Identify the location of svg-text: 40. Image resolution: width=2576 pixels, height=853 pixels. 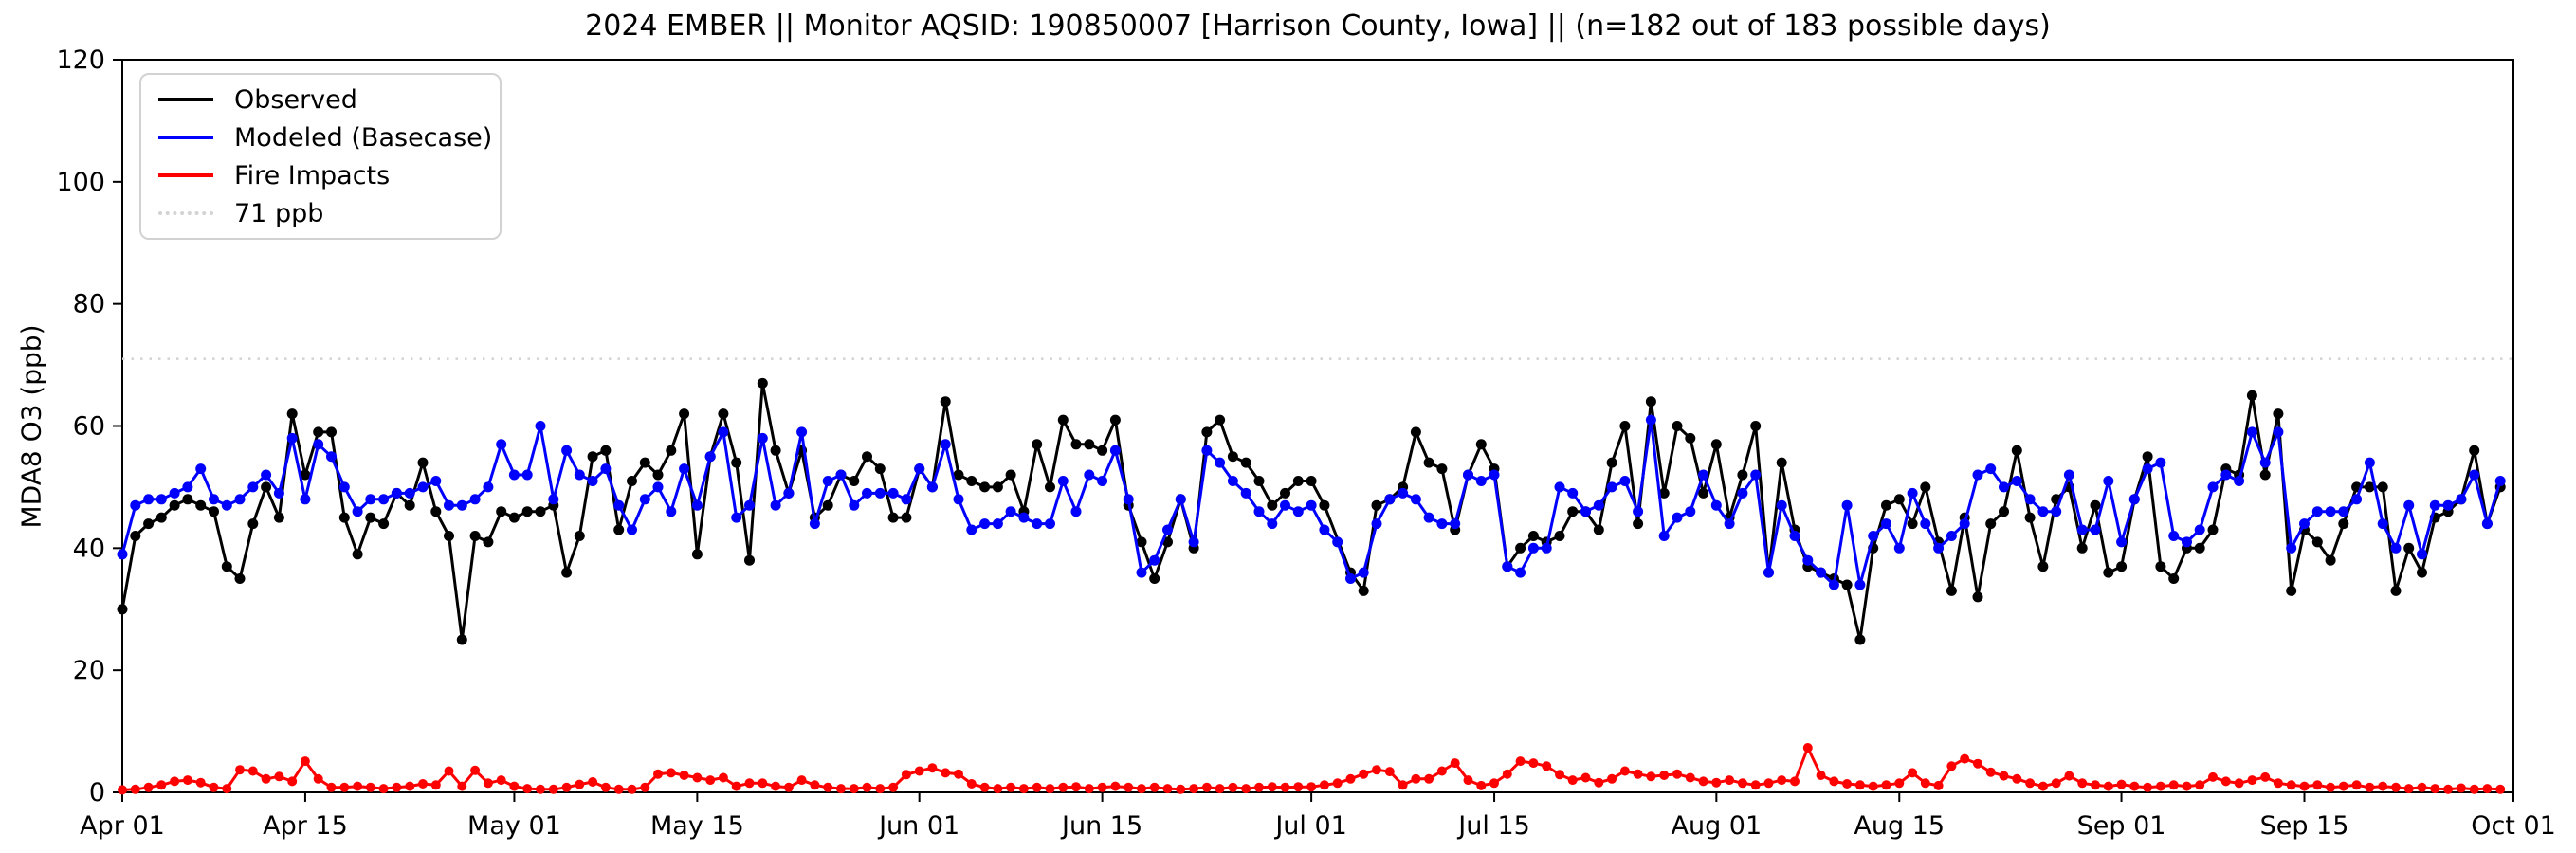
(89, 548).